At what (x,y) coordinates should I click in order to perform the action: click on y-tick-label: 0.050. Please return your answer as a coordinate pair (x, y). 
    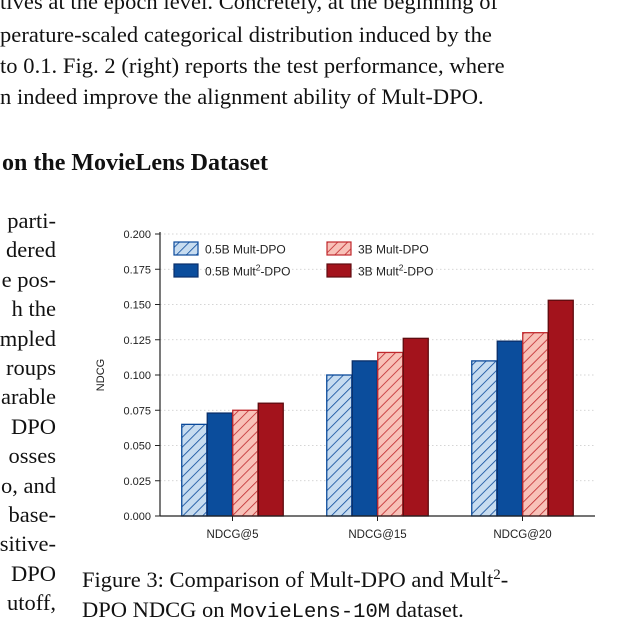
    Looking at the image, I should click on (137, 447).